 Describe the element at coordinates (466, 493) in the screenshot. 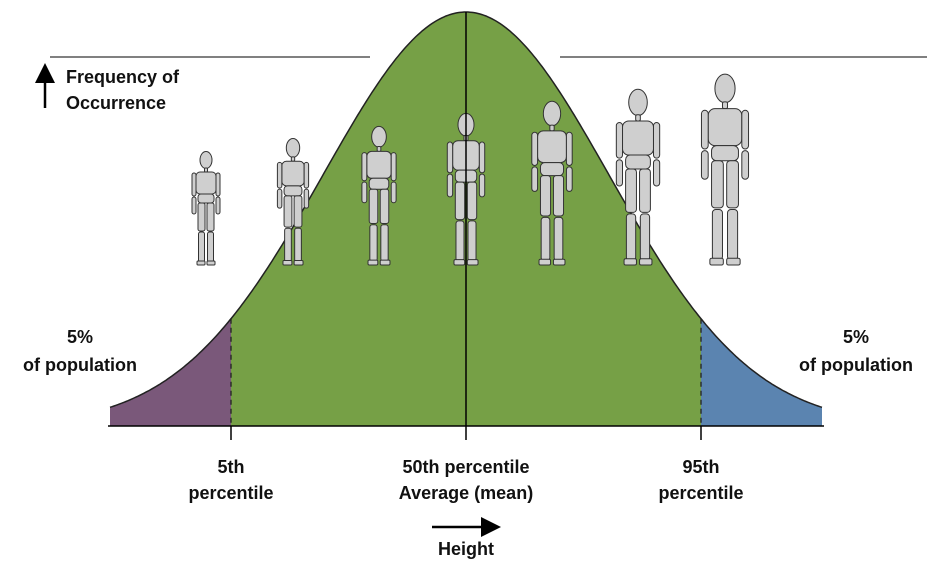

I see `percentile-label: Average (mean)` at that location.